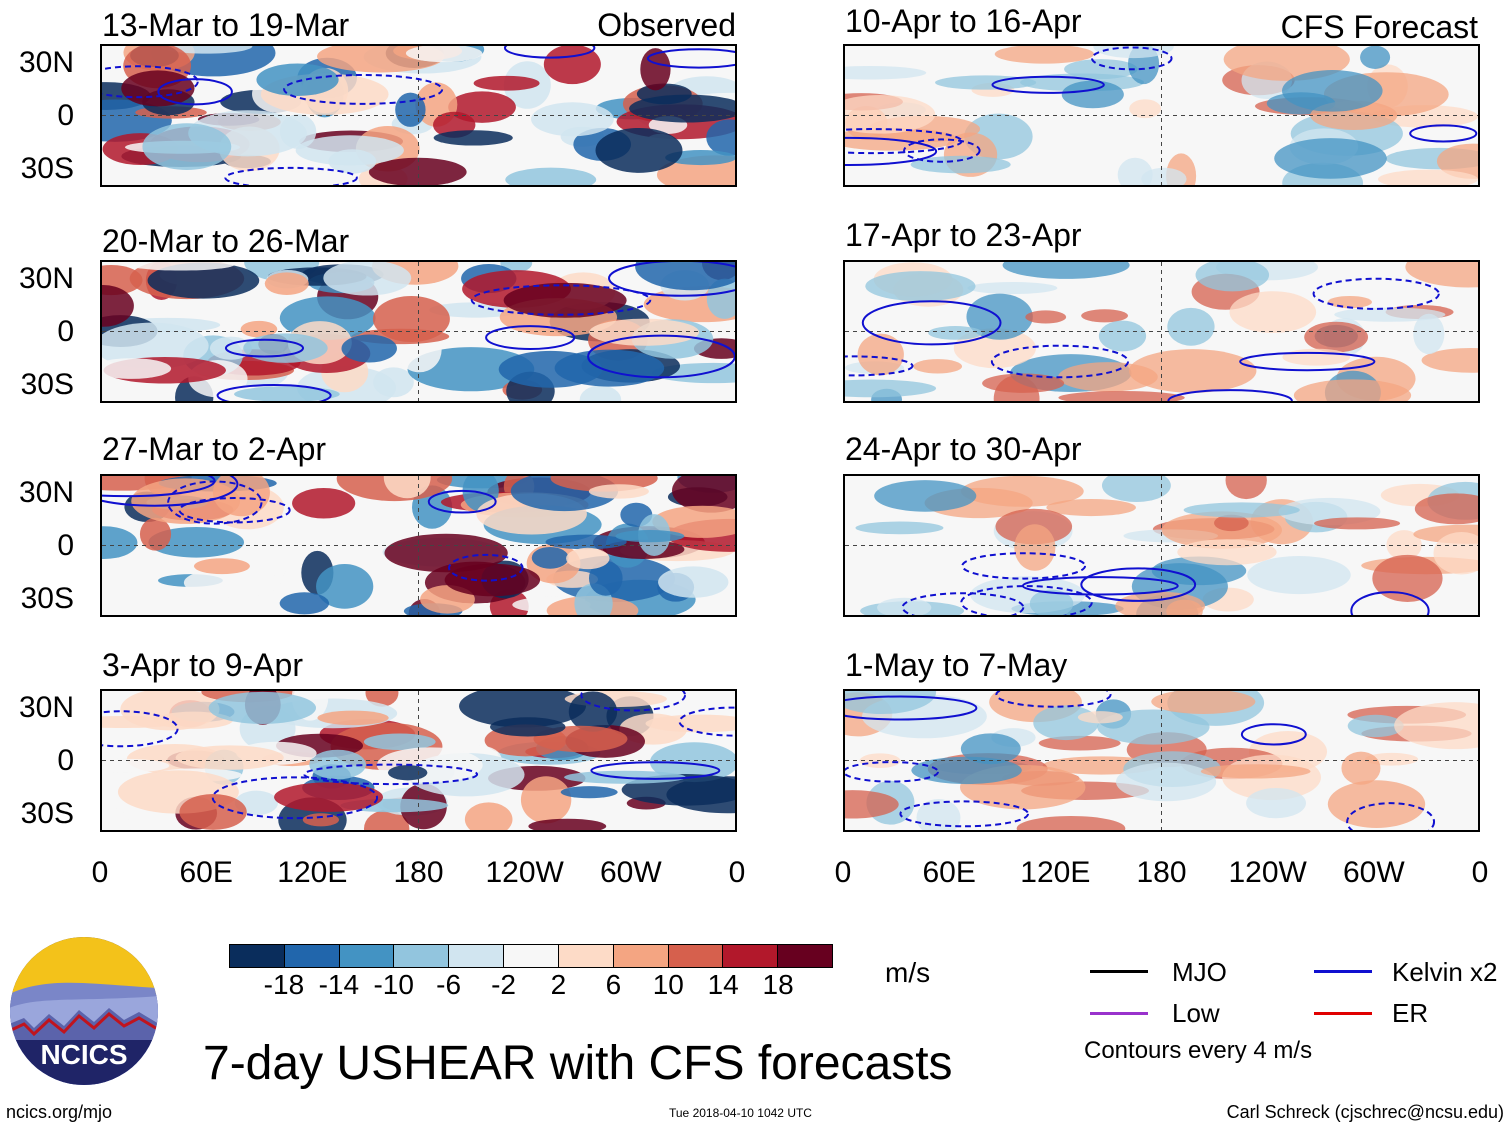 Image resolution: width=1510 pixels, height=1127 pixels. What do you see at coordinates (1199, 972) in the screenshot?
I see `legend-mjo: MJO` at bounding box center [1199, 972].